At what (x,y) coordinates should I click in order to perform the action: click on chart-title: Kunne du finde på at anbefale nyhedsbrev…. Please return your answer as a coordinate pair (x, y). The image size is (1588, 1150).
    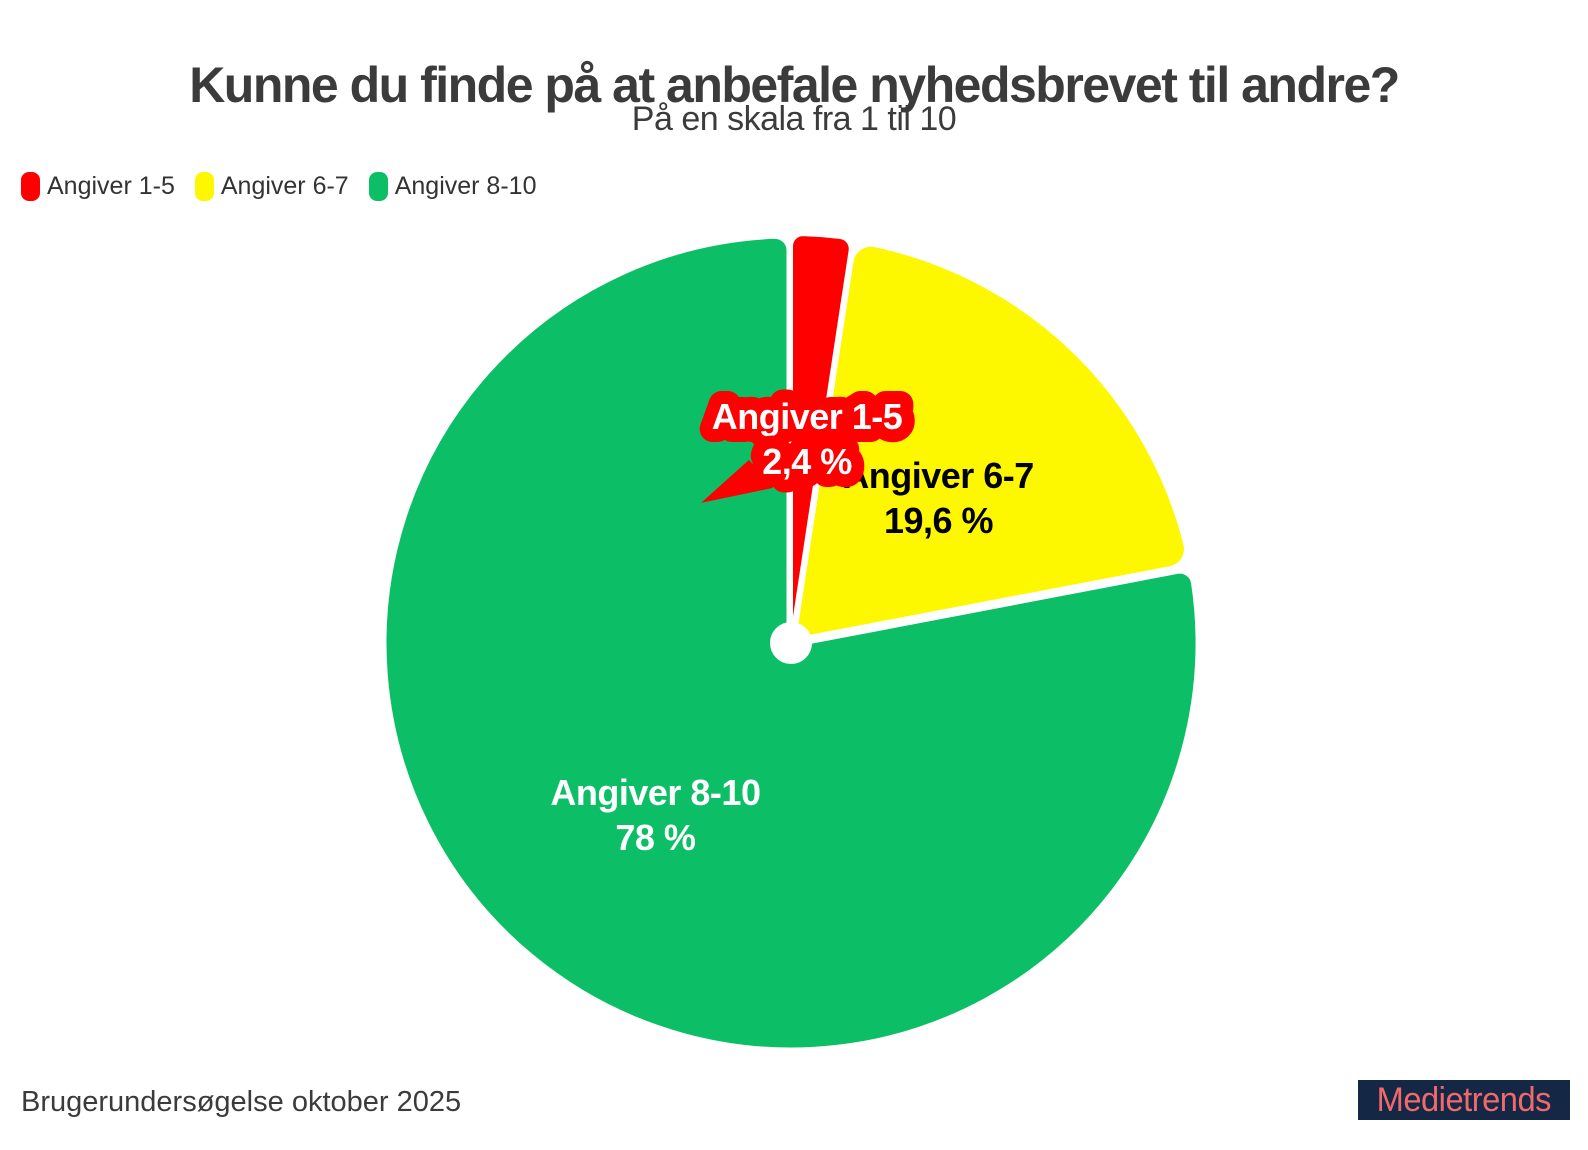
    Looking at the image, I should click on (794, 84).